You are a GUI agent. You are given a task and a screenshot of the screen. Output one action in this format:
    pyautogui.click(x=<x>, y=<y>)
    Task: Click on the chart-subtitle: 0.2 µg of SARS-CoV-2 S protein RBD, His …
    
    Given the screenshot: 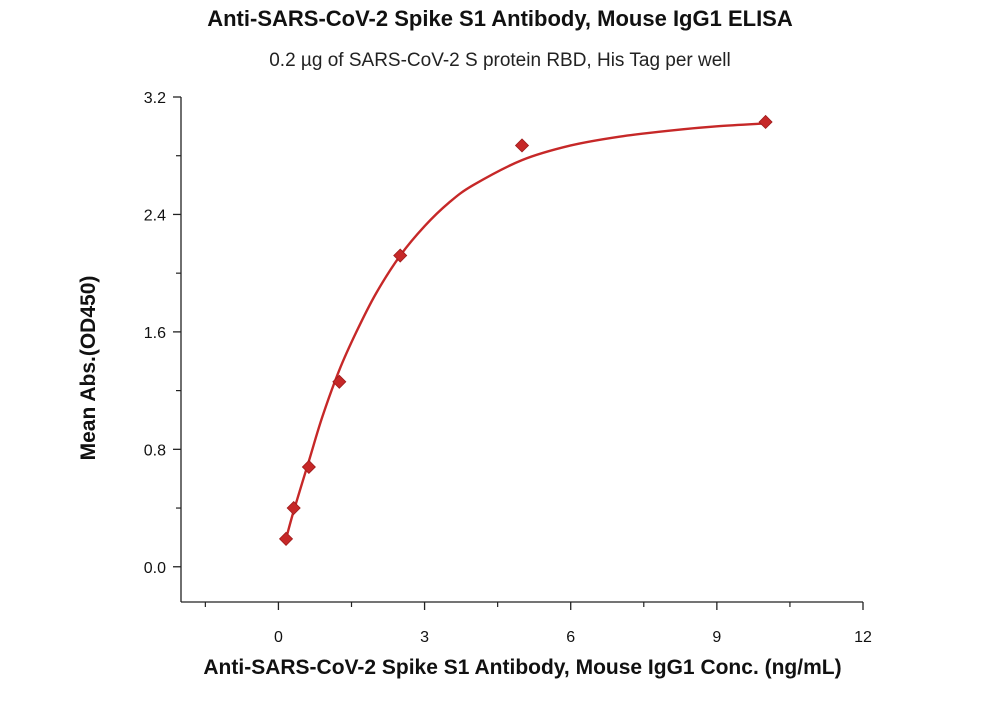 What is the action you would take?
    pyautogui.click(x=500, y=60)
    